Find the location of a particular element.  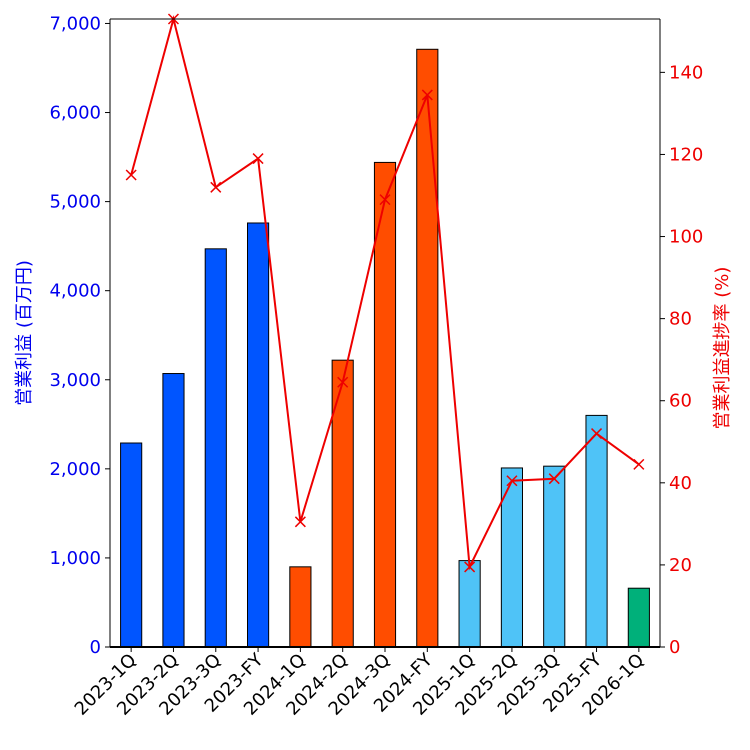

progress-marker-2025-1Q is located at coordinates (470, 567).